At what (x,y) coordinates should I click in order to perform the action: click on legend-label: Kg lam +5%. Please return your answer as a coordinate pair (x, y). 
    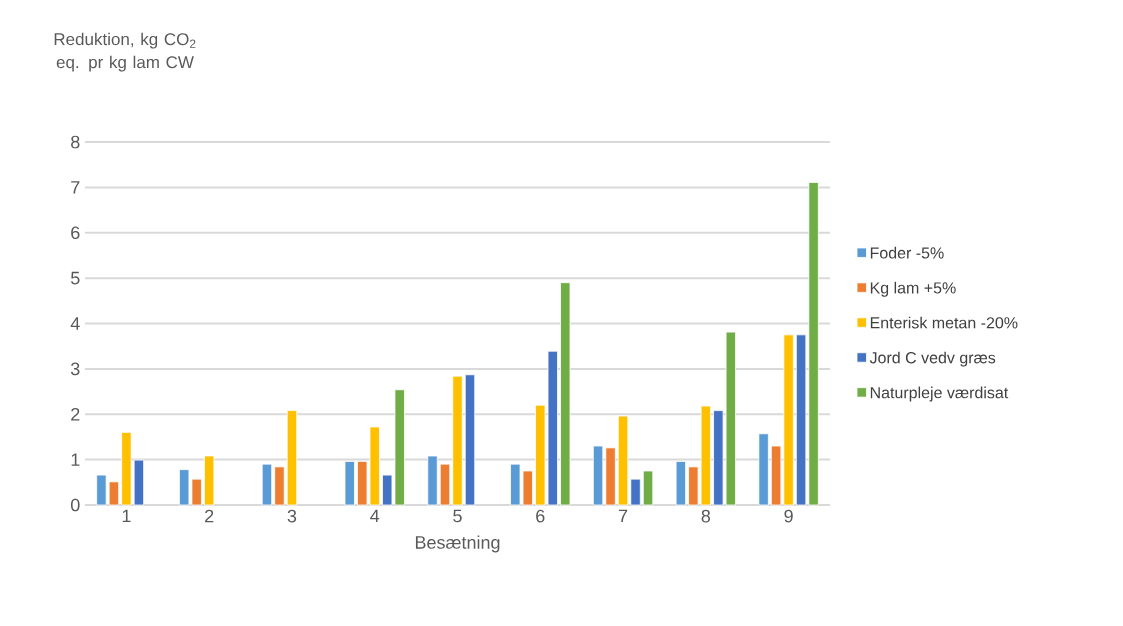
    Looking at the image, I should click on (913, 289).